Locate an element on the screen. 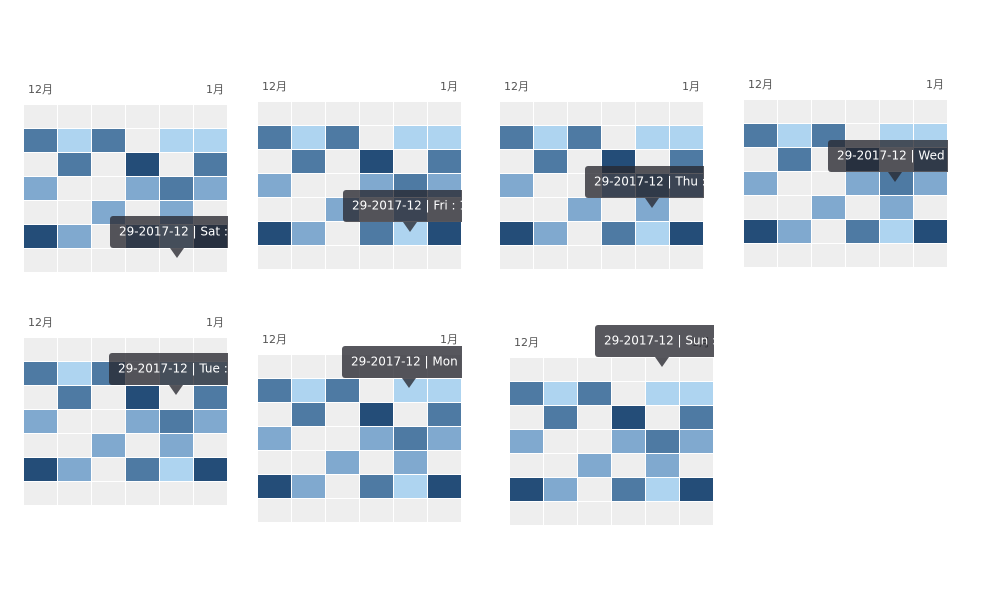  heatmap-panel: 12月 1月 29-2017-12 | Fri : 19 is located at coordinates (360, 174).